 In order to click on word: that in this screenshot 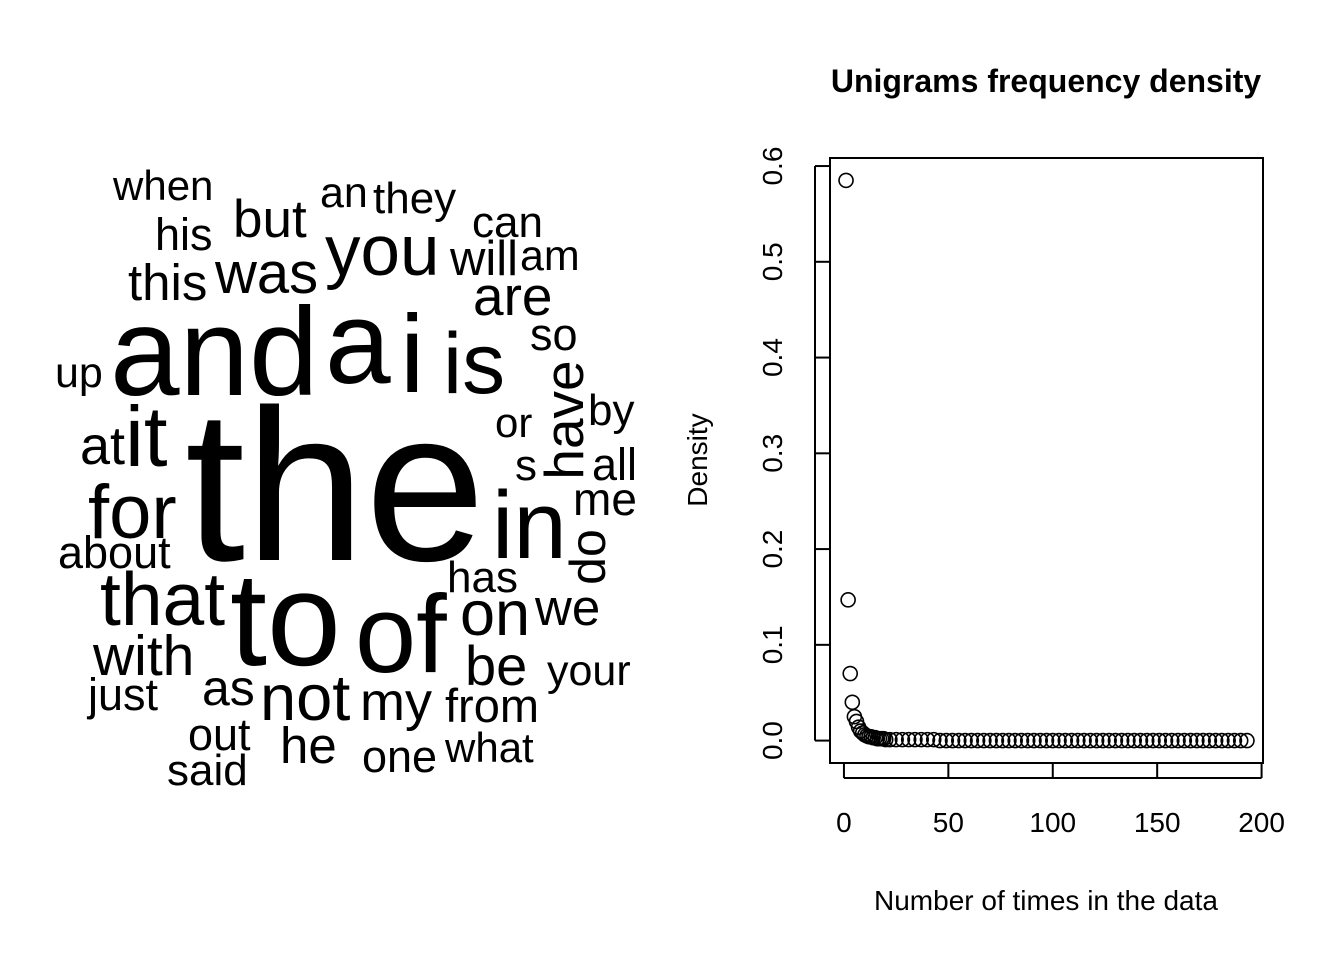, I will do `click(162, 599)`.